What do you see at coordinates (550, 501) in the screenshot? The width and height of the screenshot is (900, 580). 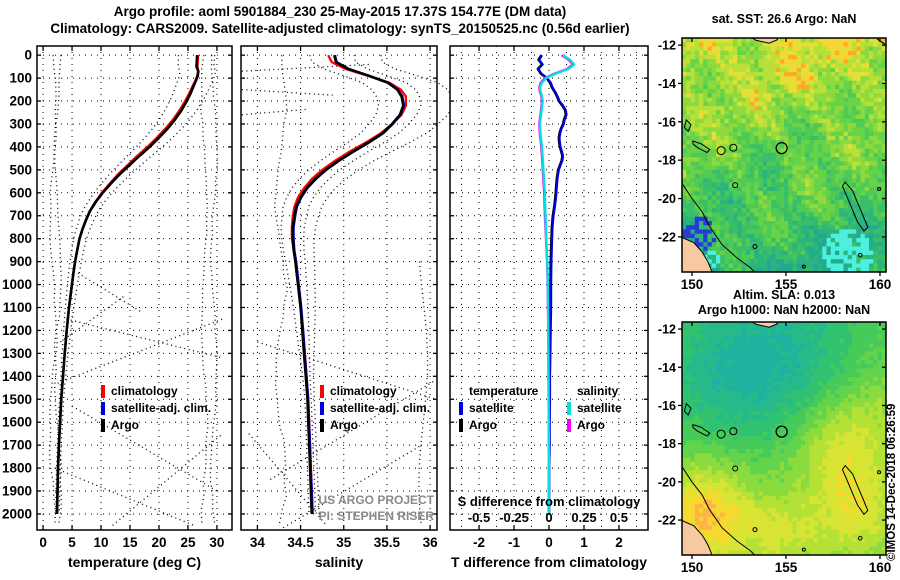 I see `s-difference-axis-label: S difference from climatology` at bounding box center [550, 501].